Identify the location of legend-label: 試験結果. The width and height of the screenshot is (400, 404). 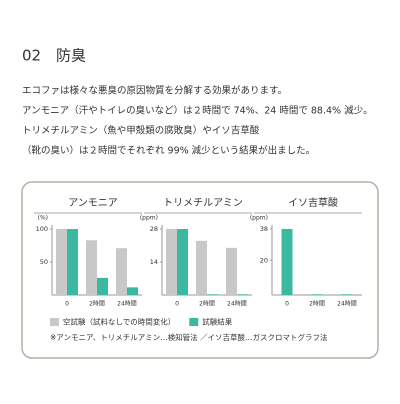
(217, 322).